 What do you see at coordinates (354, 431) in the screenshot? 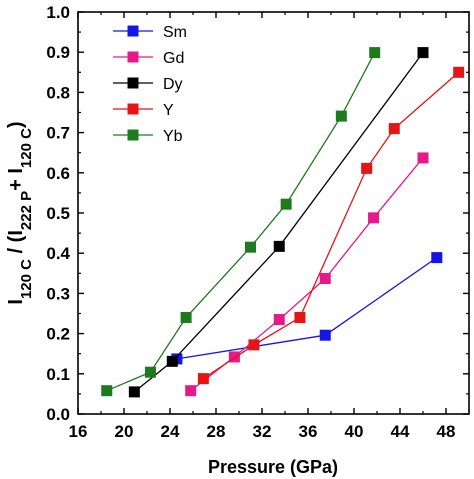
I see `x-tick-label: 40` at bounding box center [354, 431].